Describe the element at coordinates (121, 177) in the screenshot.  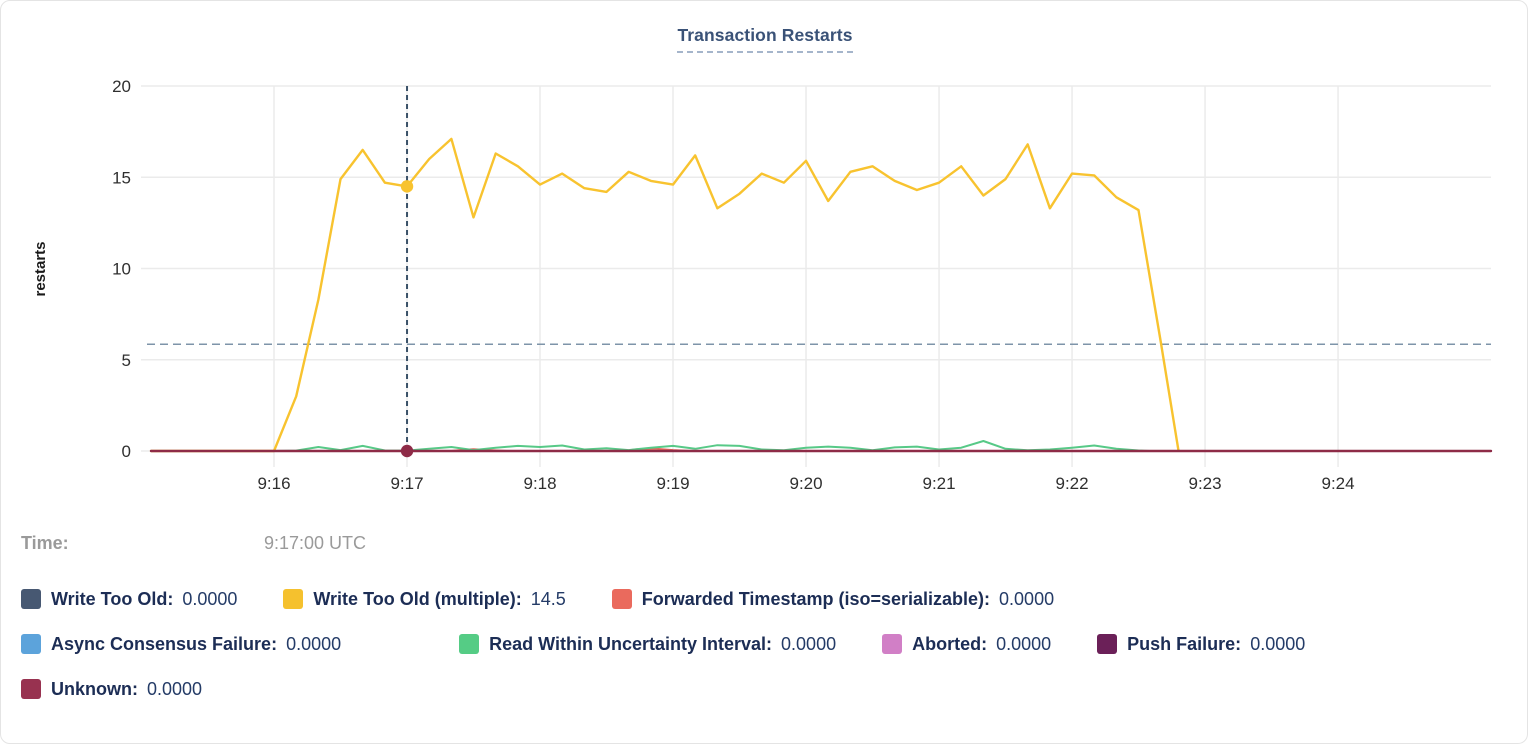
I see `y-axis-tick-label: 15` at that location.